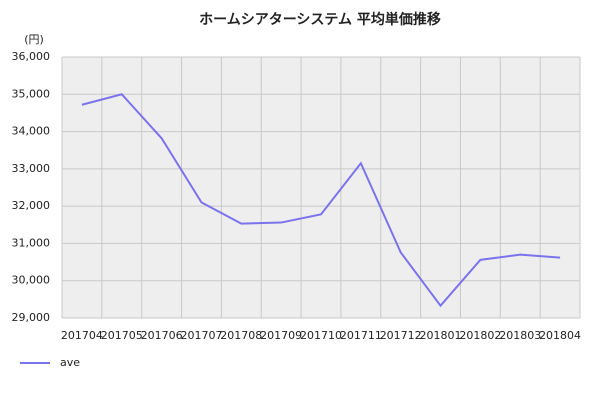 The height and width of the screenshot is (400, 600). Describe the element at coordinates (162, 335) in the screenshot. I see `x-tick-label: 201706` at that location.